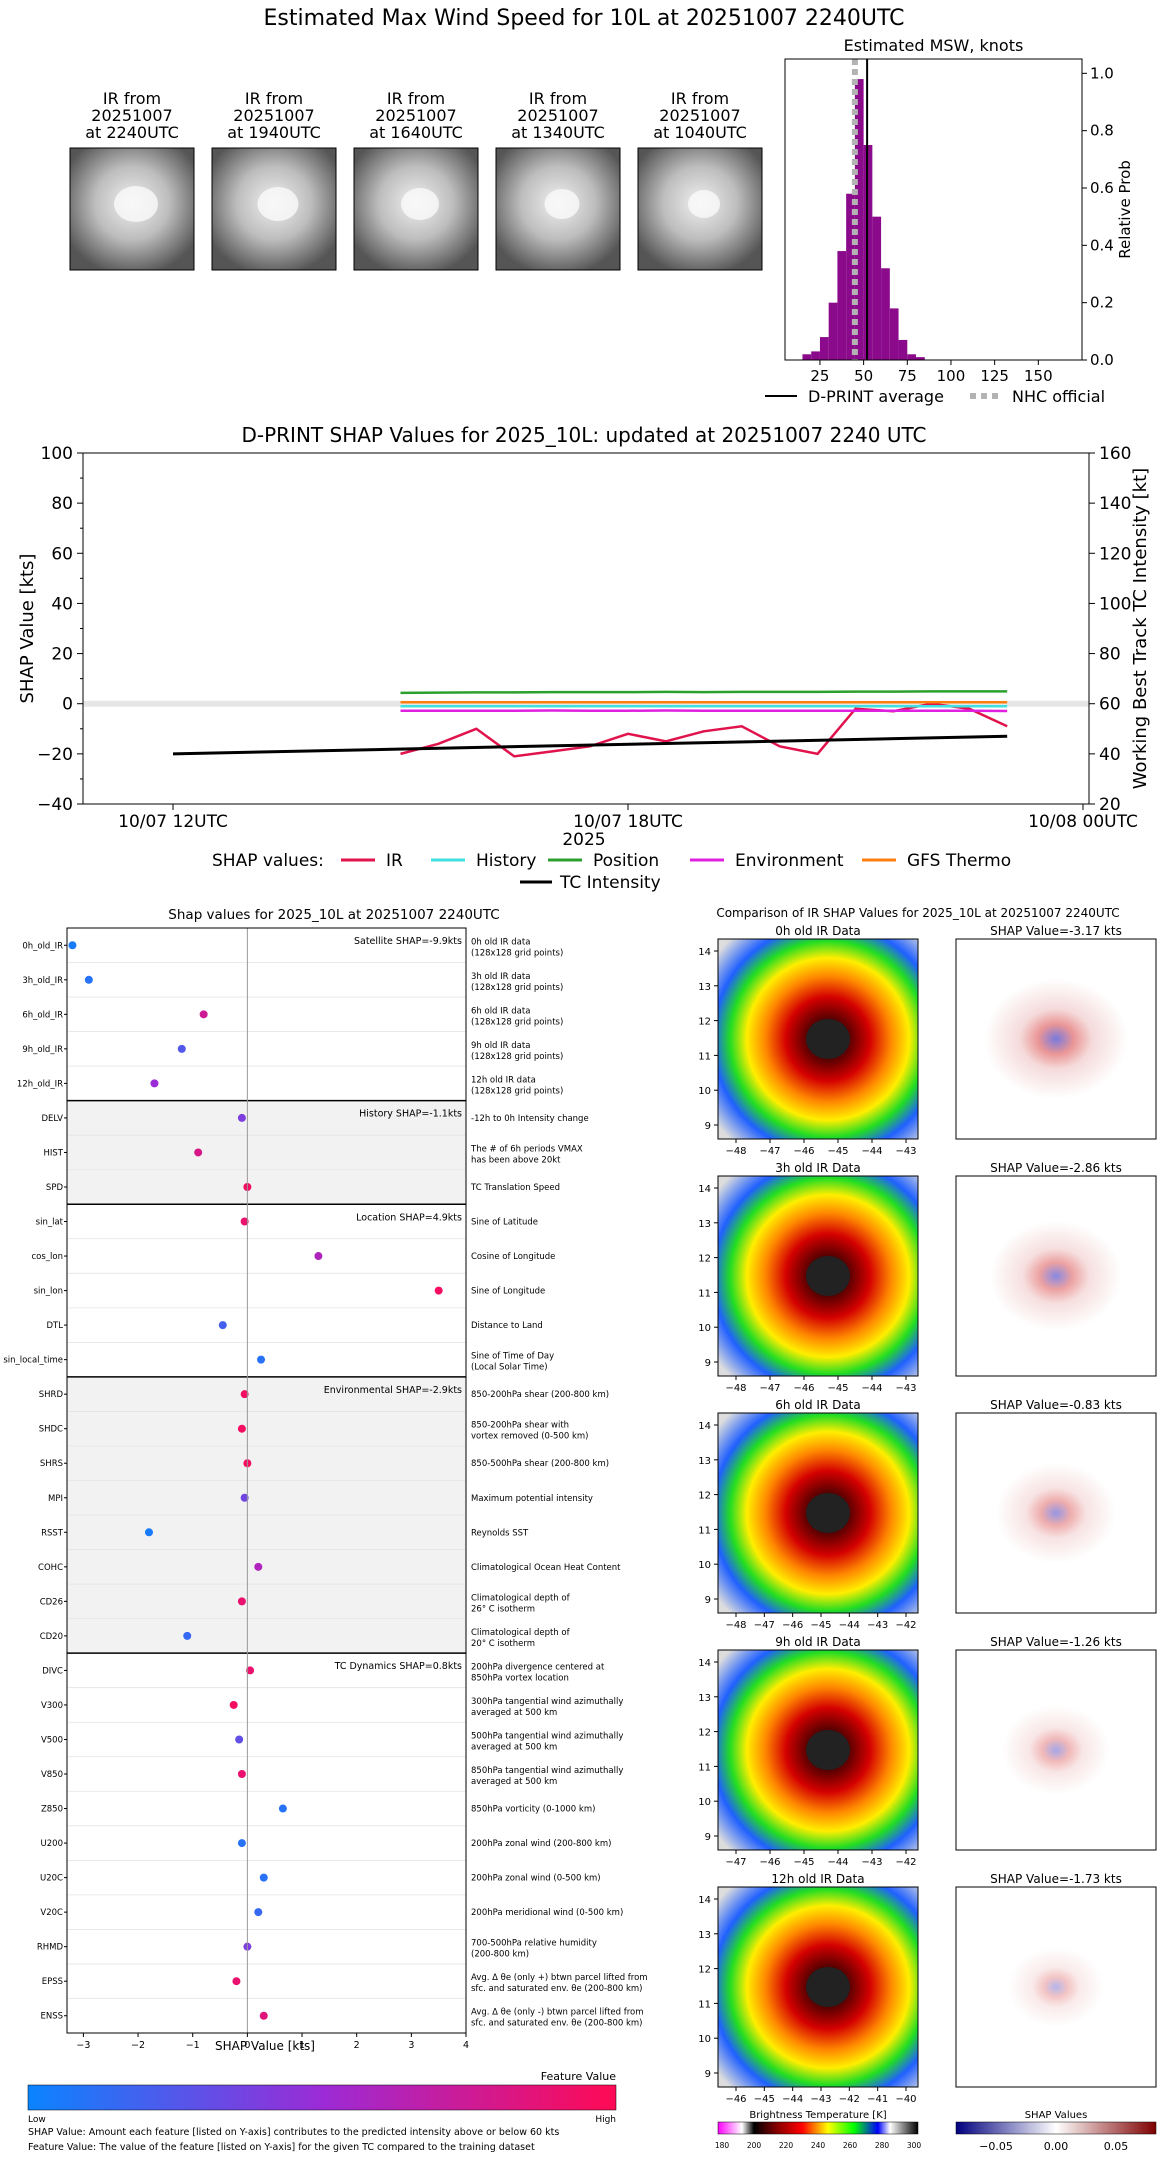  I want to click on ir-colorbar-tick: 180, so click(722, 2145).